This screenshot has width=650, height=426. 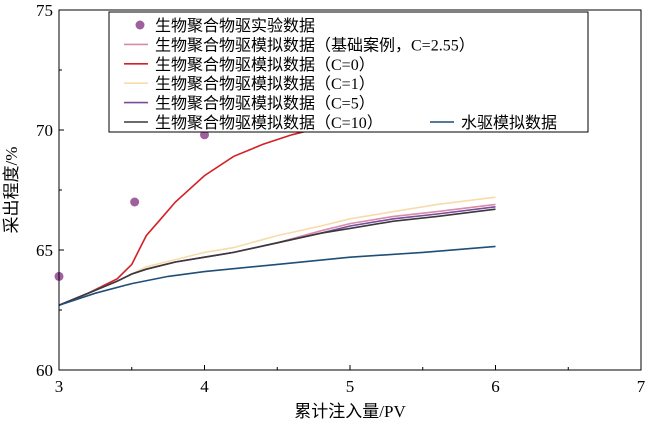 I want to click on x-tick-label: 6, so click(x=495, y=386).